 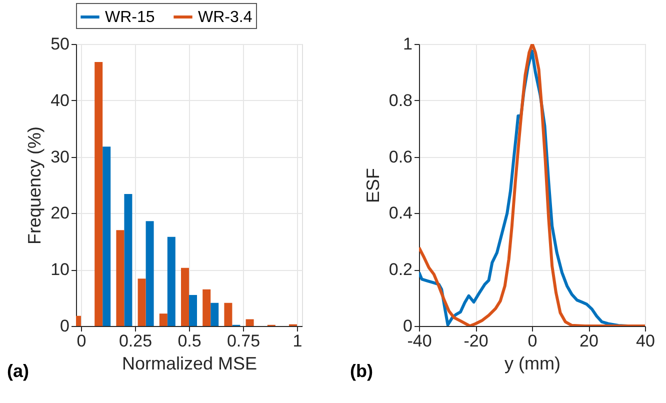 What do you see at coordinates (60, 156) in the screenshot?
I see `y-tick-label: 30` at bounding box center [60, 156].